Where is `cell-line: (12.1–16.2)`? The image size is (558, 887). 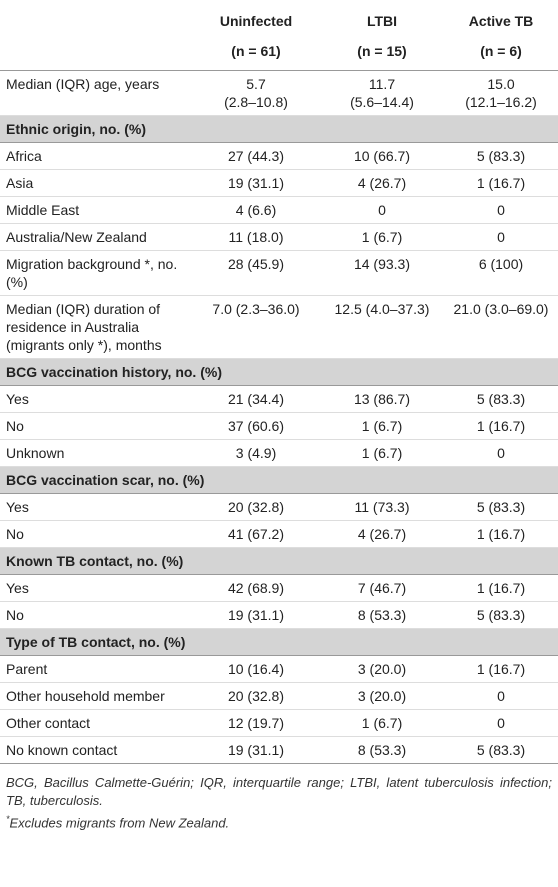
cell-line: (12.1–16.2) is located at coordinates (501, 102).